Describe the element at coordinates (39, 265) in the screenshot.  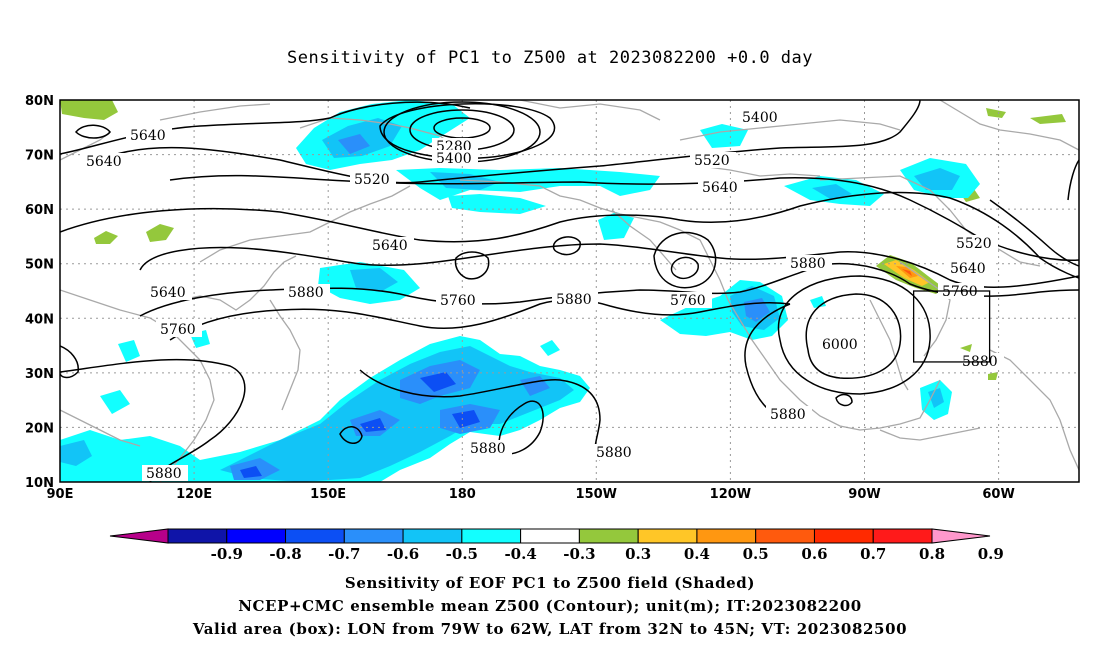
I see `lat-tick-label: 50N` at that location.